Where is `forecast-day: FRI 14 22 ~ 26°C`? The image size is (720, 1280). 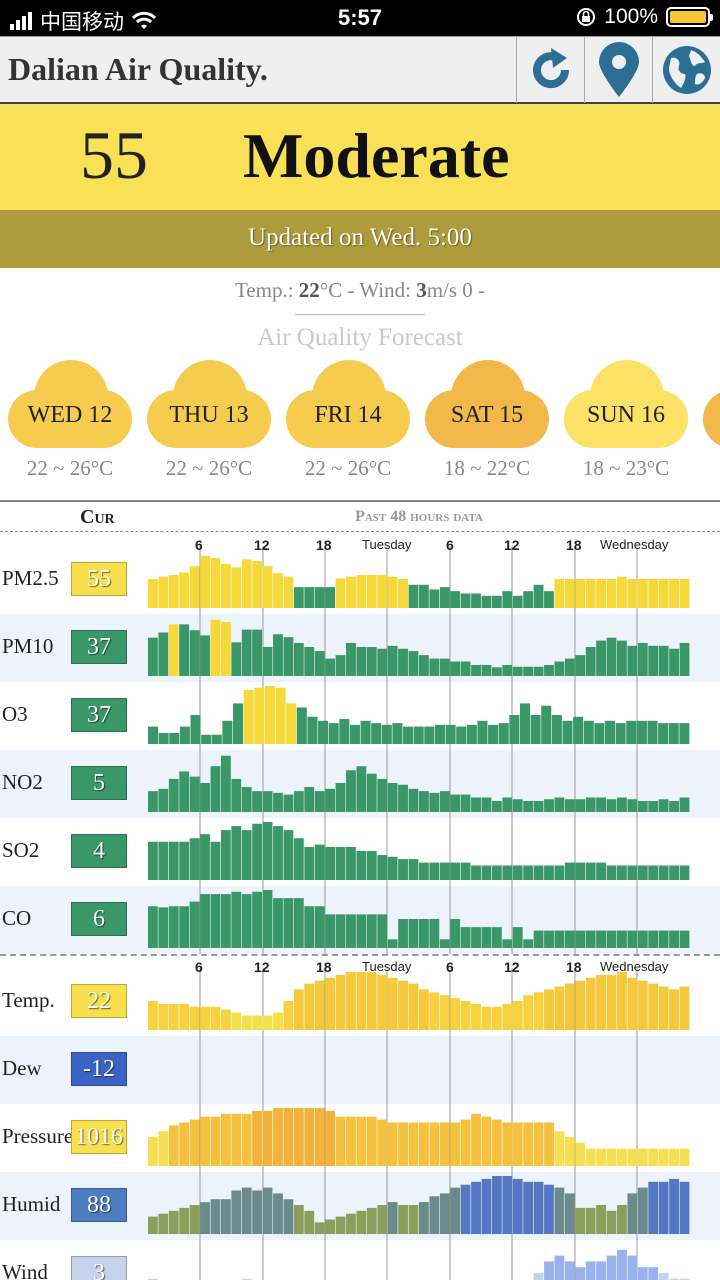
forecast-day: FRI 14 22 ~ 26°C is located at coordinates (349, 425).